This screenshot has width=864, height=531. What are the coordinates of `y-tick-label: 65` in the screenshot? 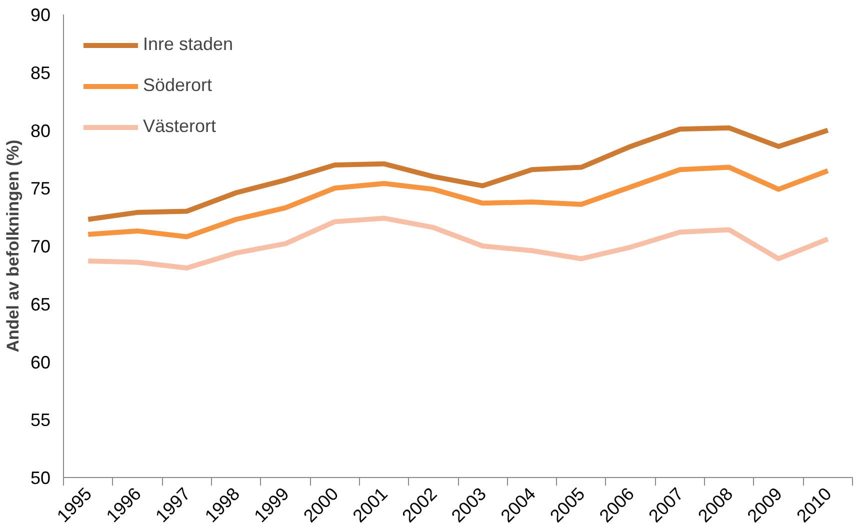 It's located at (40, 304).